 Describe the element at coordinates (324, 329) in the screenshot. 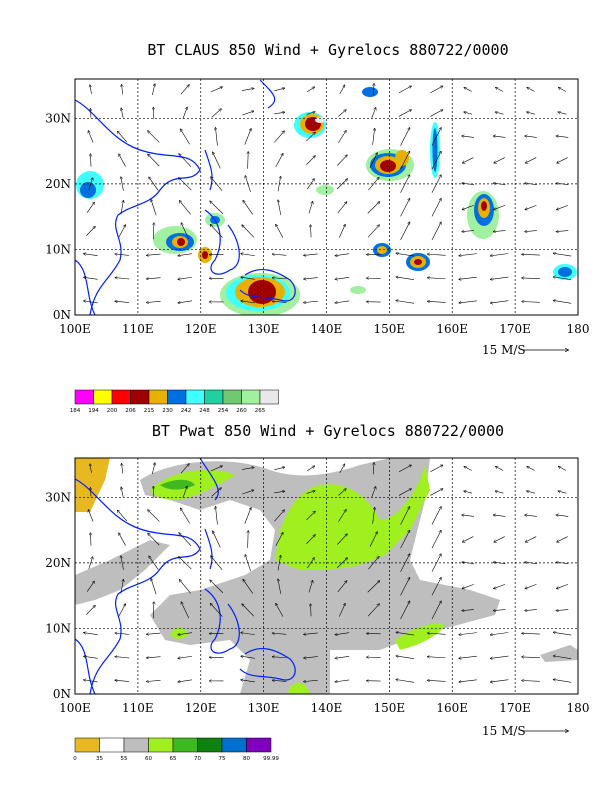

I see `x-ticks-top: 100E 110E 120E 130E 140E 150E 160E 170E 180` at that location.